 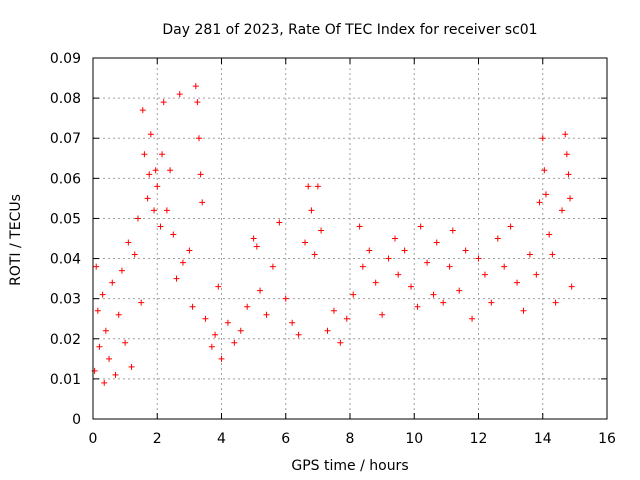 I want to click on x-tick-label: 14, so click(x=543, y=439).